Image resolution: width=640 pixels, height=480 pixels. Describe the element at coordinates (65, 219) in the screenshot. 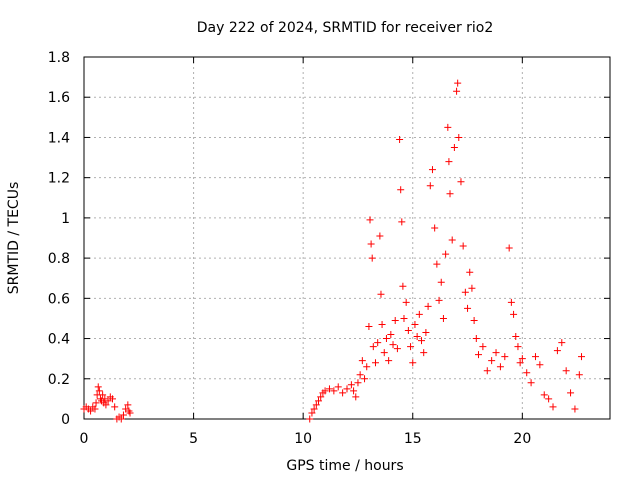

I see `y-tick-label: 1` at that location.